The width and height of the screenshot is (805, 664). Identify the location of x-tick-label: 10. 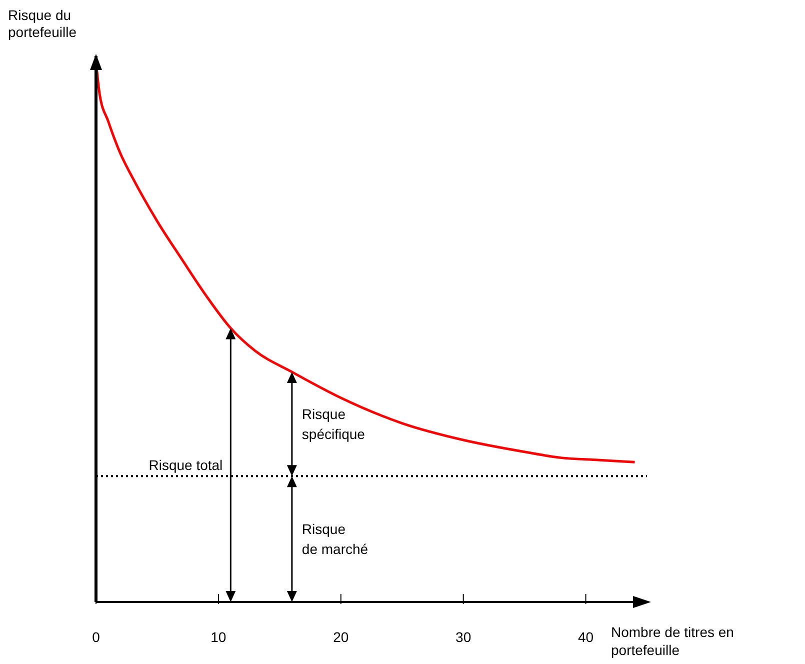
(218, 637).